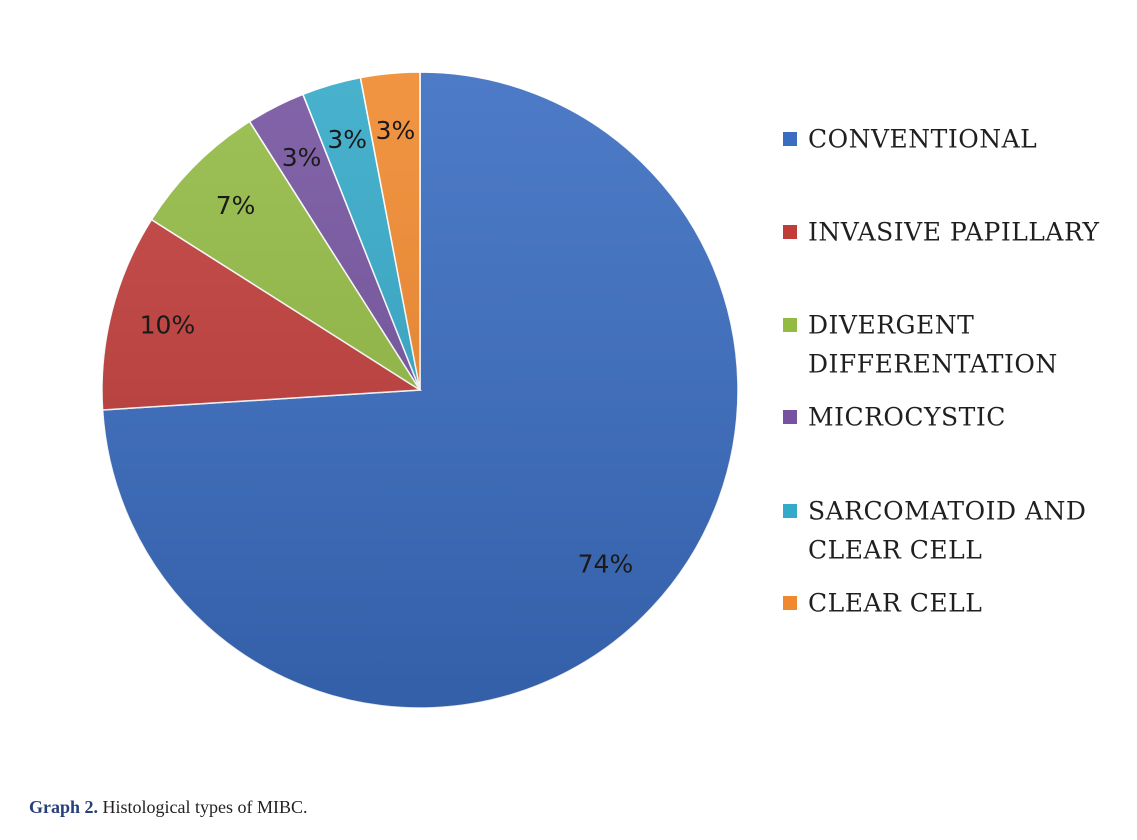 The image size is (1137, 840). I want to click on caption-text: Histological types of MIBC., so click(203, 807).